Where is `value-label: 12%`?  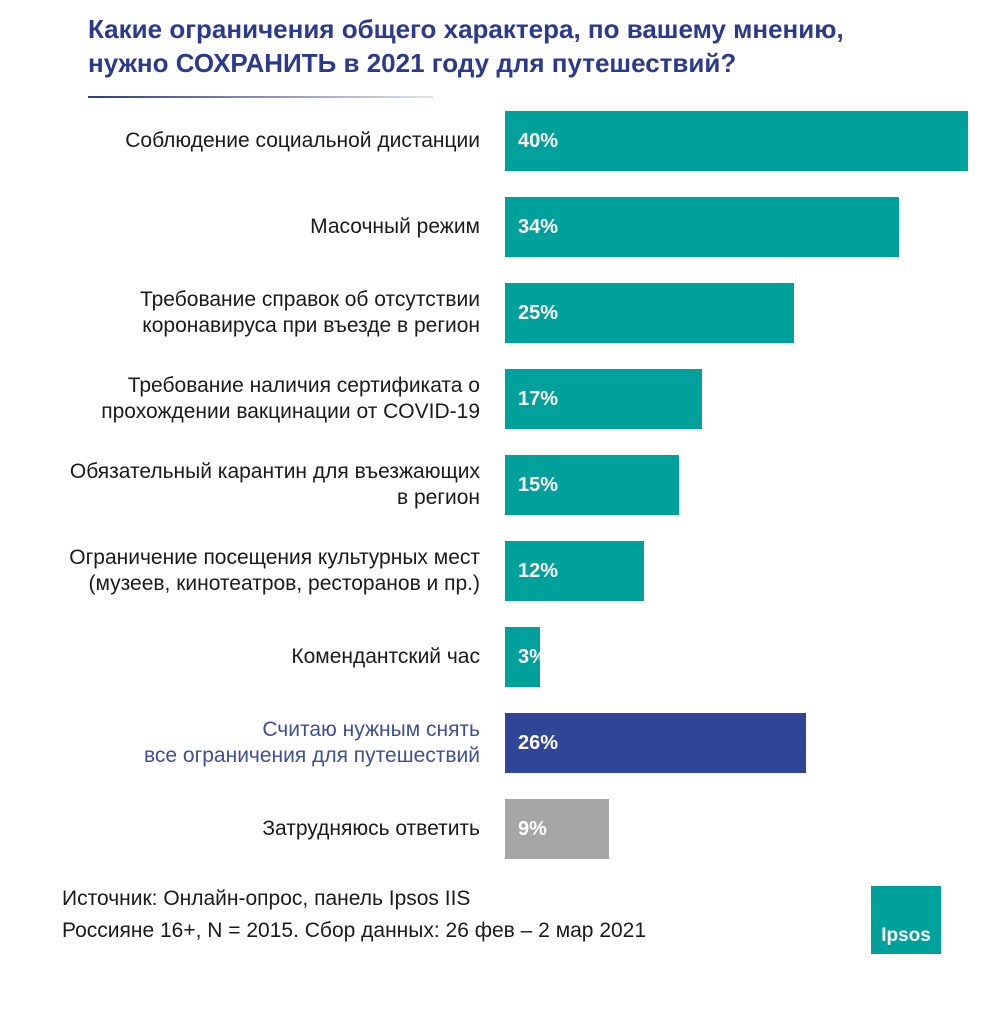 value-label: 12% is located at coordinates (538, 571).